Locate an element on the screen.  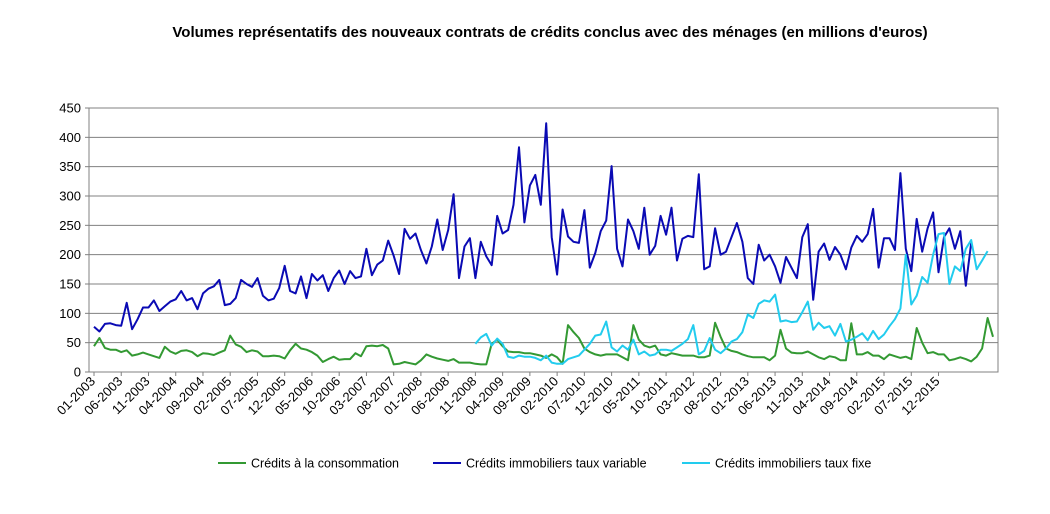
y-tick-label: 300 is located at coordinates (70, 196).